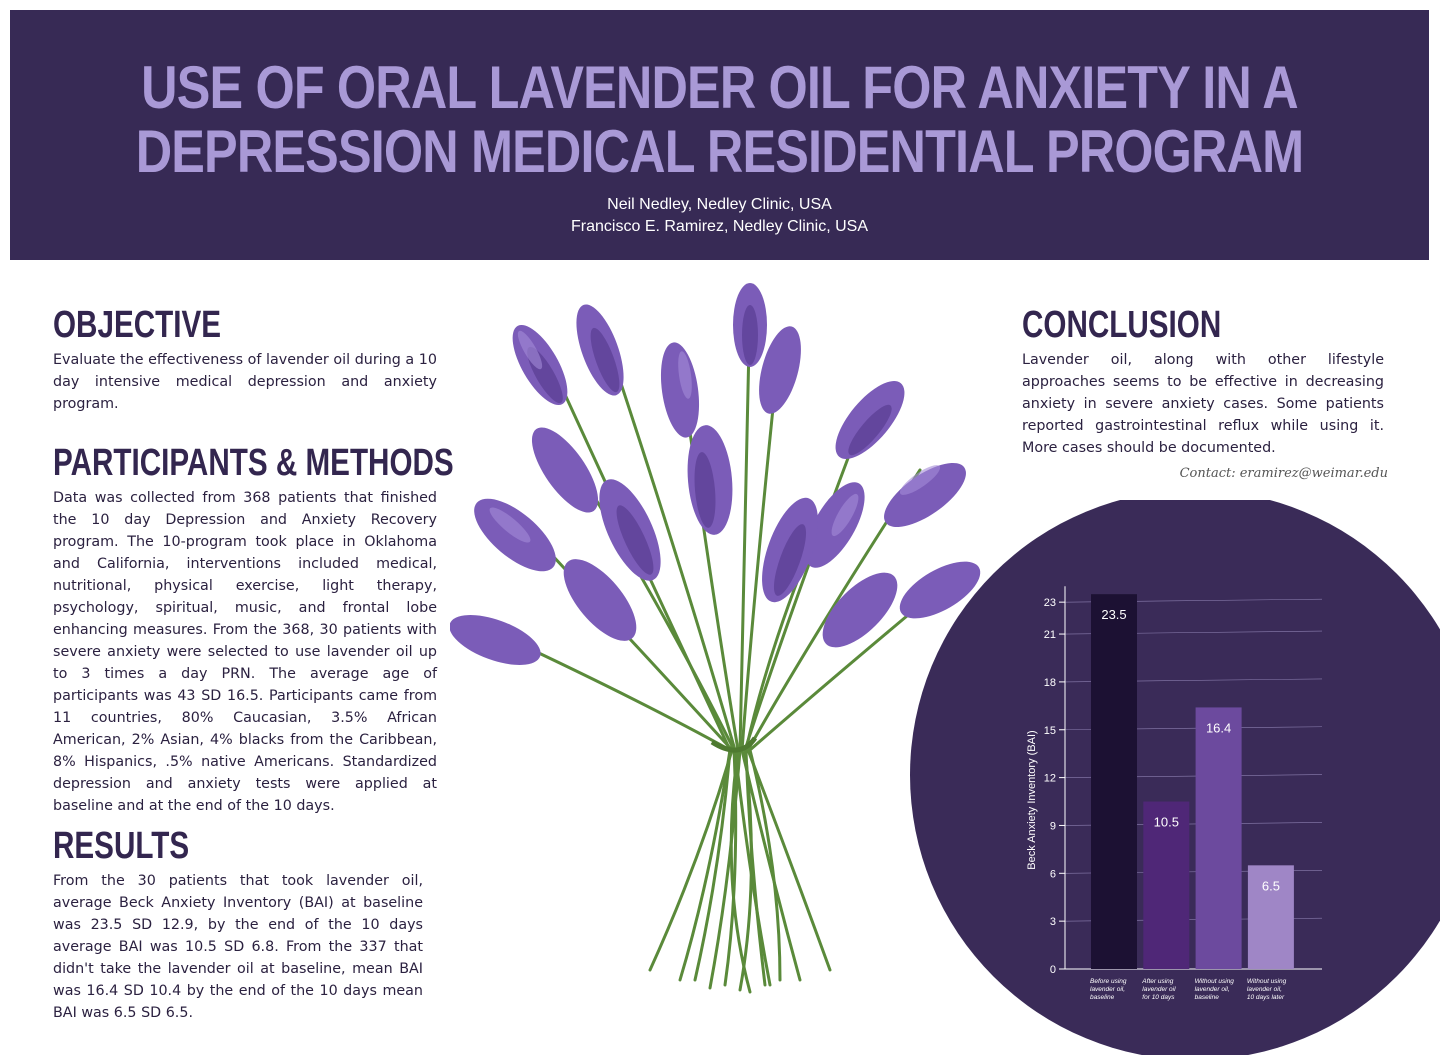 The width and height of the screenshot is (1440, 1055). What do you see at coordinates (1050, 779) in the screenshot?
I see `y-tick-label: 12` at bounding box center [1050, 779].